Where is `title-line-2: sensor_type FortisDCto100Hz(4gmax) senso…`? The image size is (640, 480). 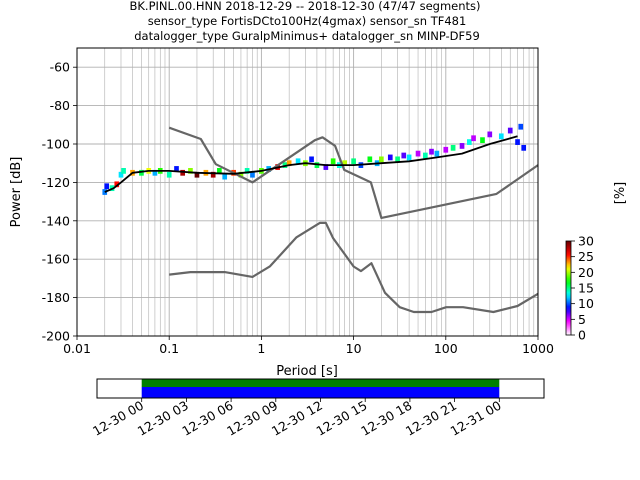
title-line-2: sensor_type FortisDCto100Hz(4gmax) senso… is located at coordinates (307, 21).